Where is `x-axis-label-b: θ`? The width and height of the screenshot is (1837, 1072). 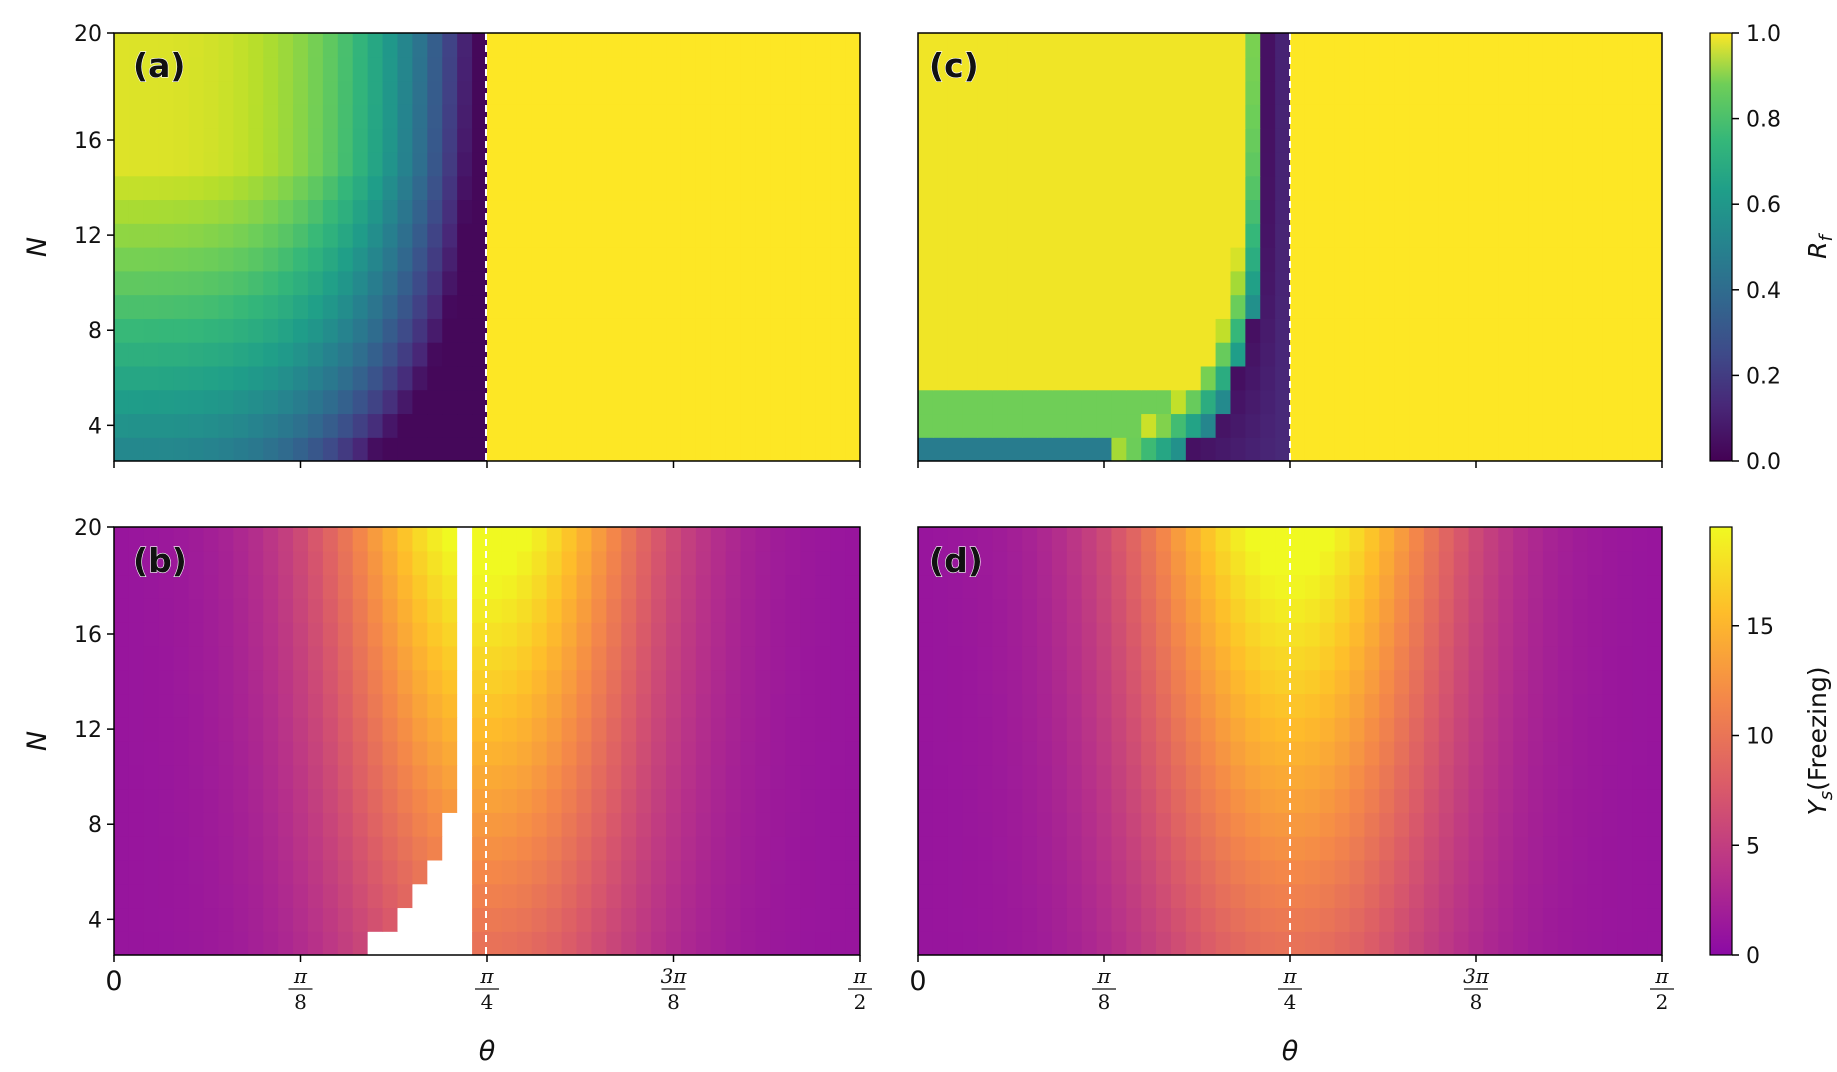 x-axis-label-b: θ is located at coordinates (487, 1051).